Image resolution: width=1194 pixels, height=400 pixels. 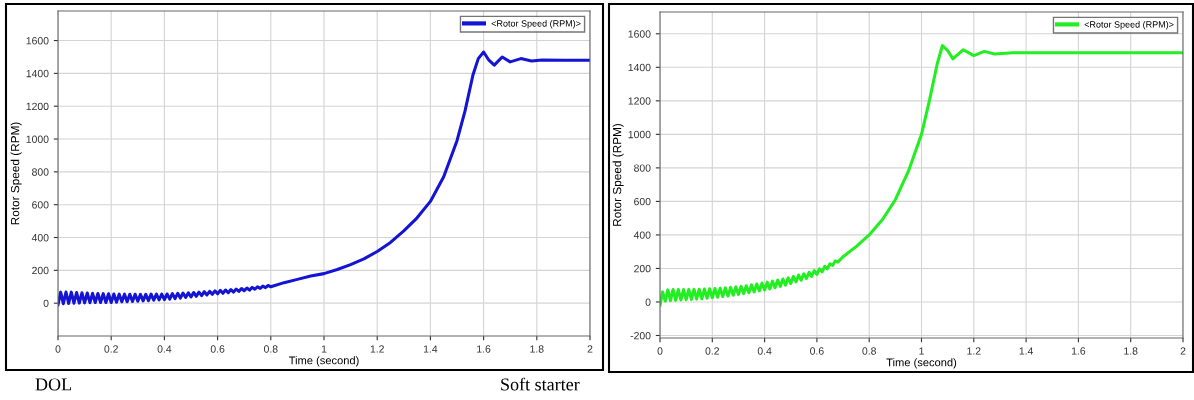 What do you see at coordinates (640, 335) in the screenshot?
I see `y-tick-label: -200` at bounding box center [640, 335].